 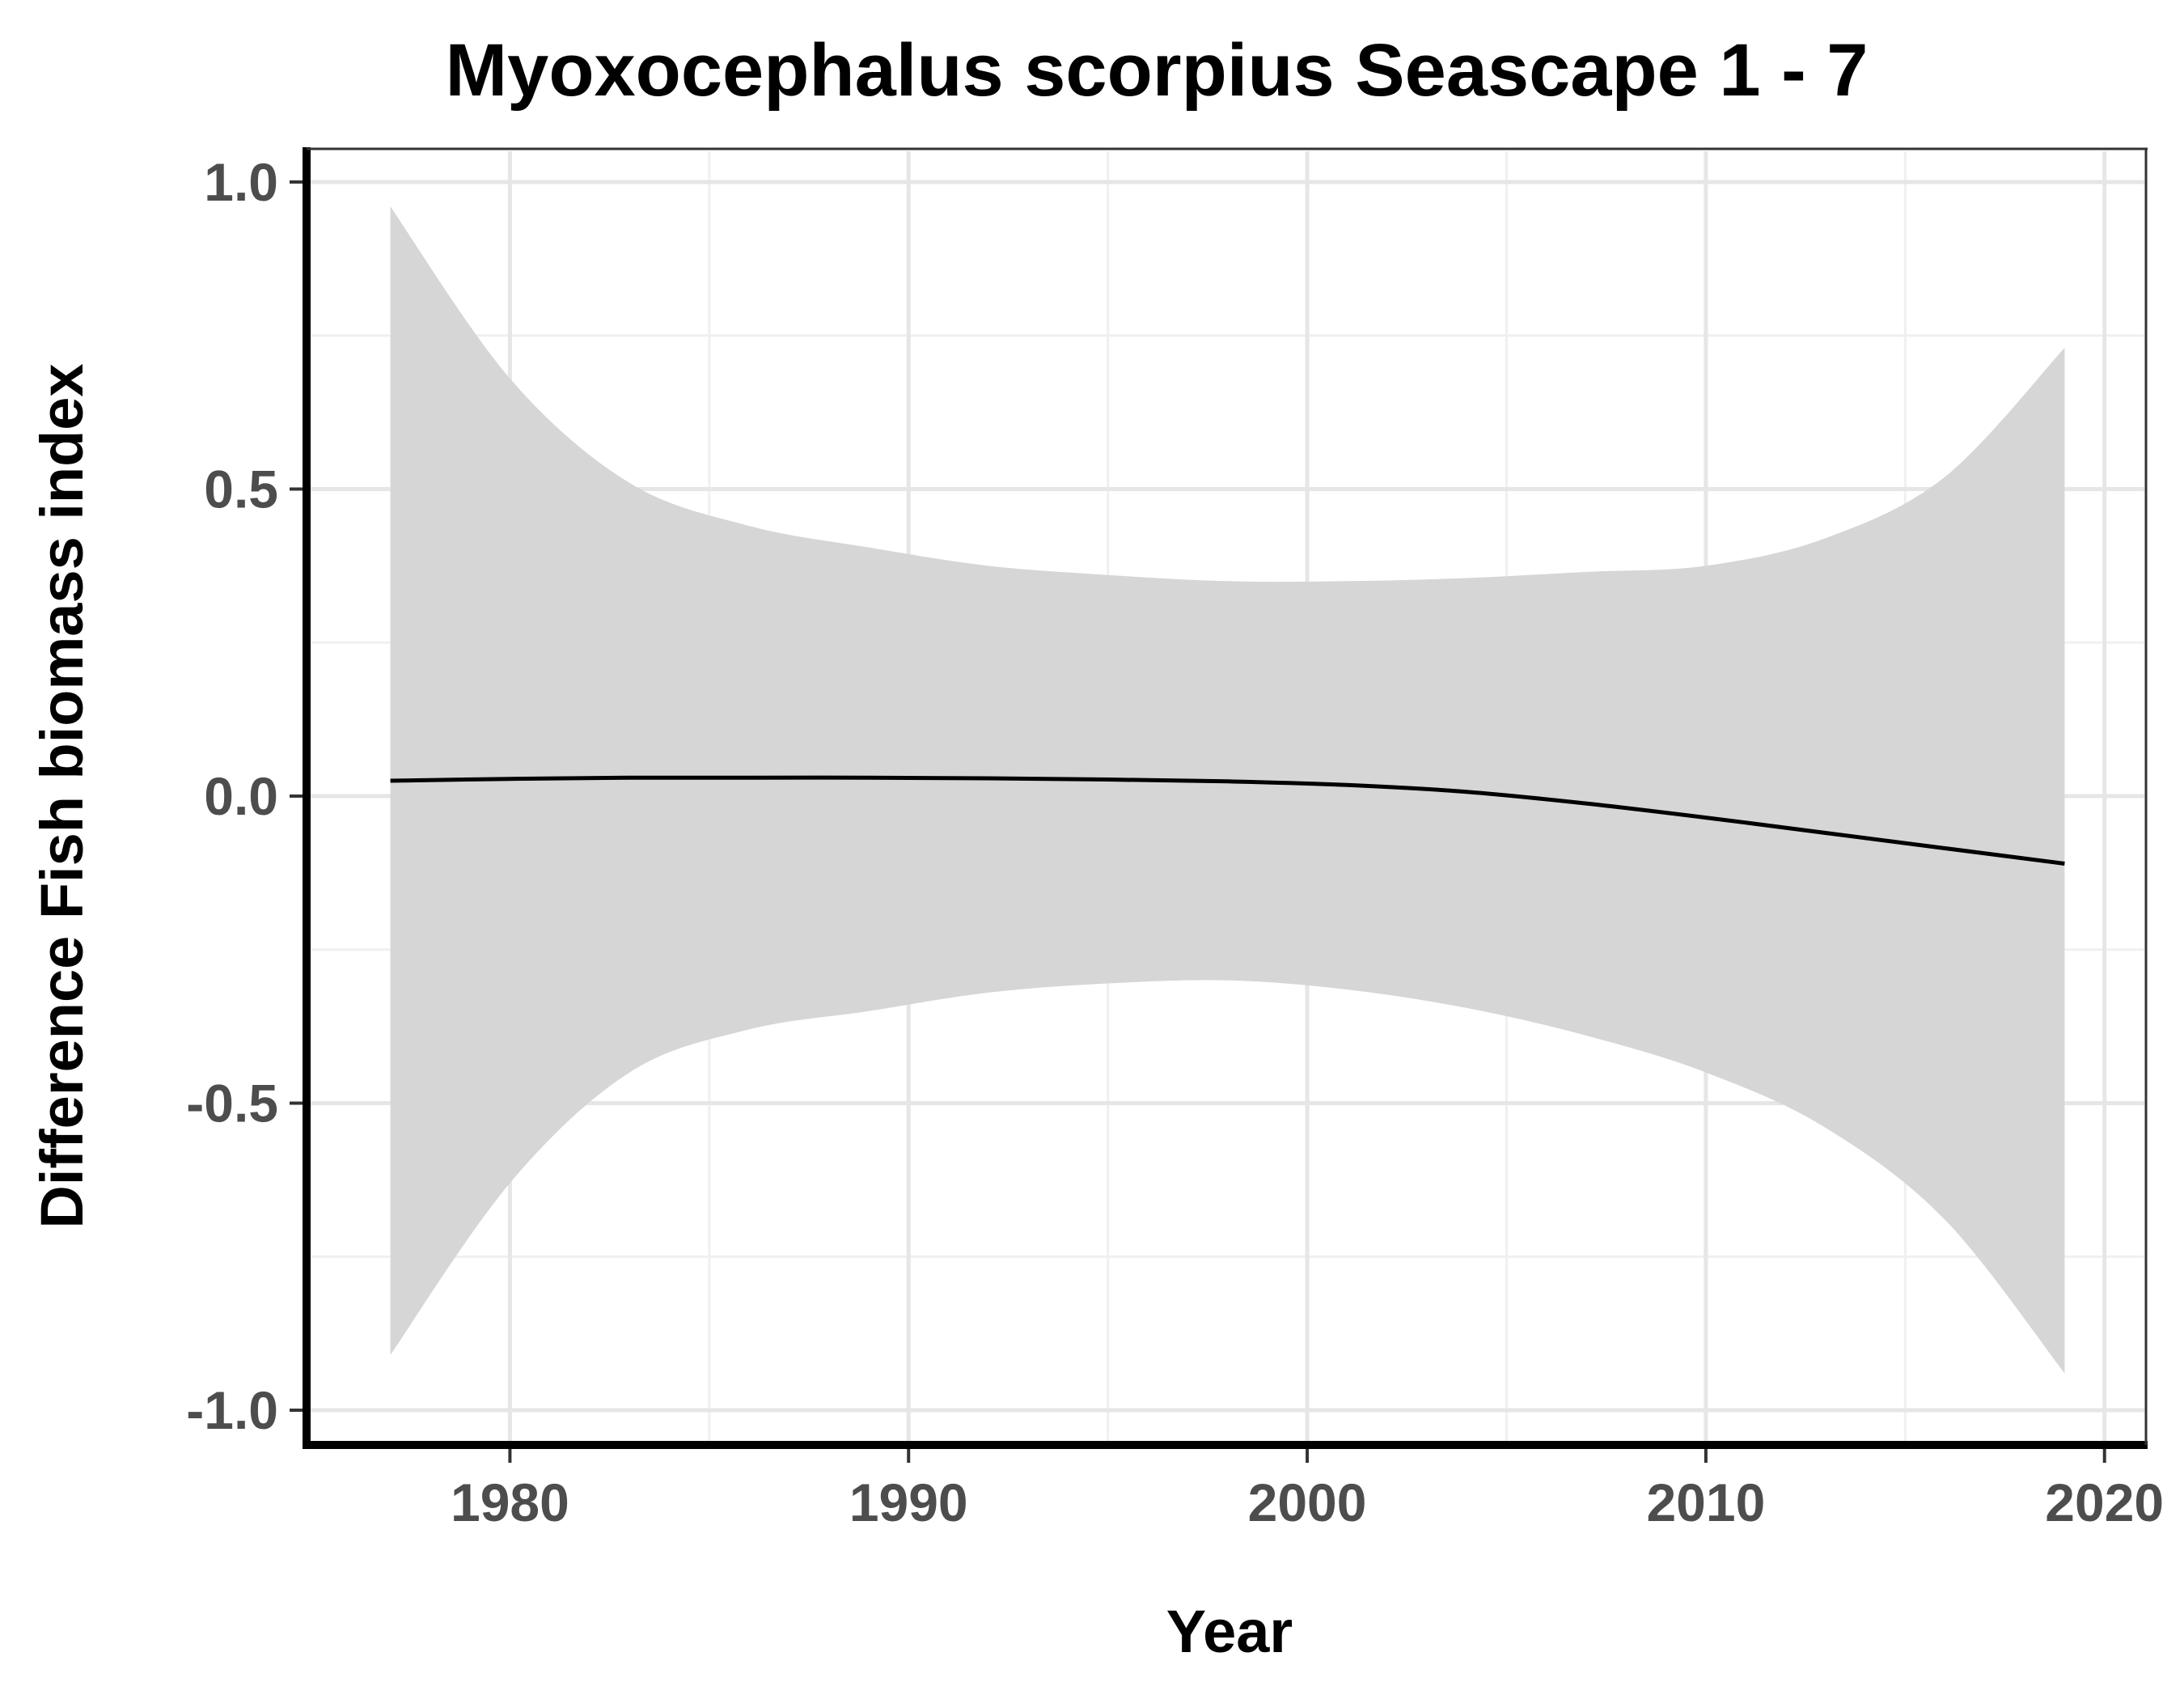 What do you see at coordinates (232, 1103) in the screenshot?
I see `y-tick-label: -0.5` at bounding box center [232, 1103].